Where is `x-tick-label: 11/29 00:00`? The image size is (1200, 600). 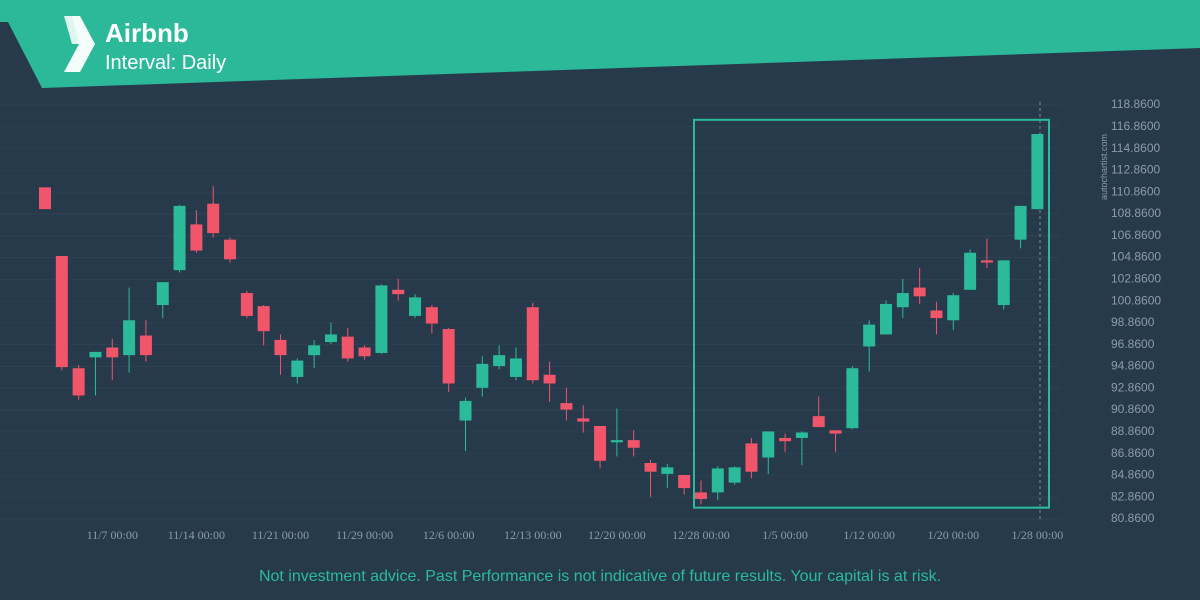 x-tick-label: 11/29 00:00 is located at coordinates (364, 535).